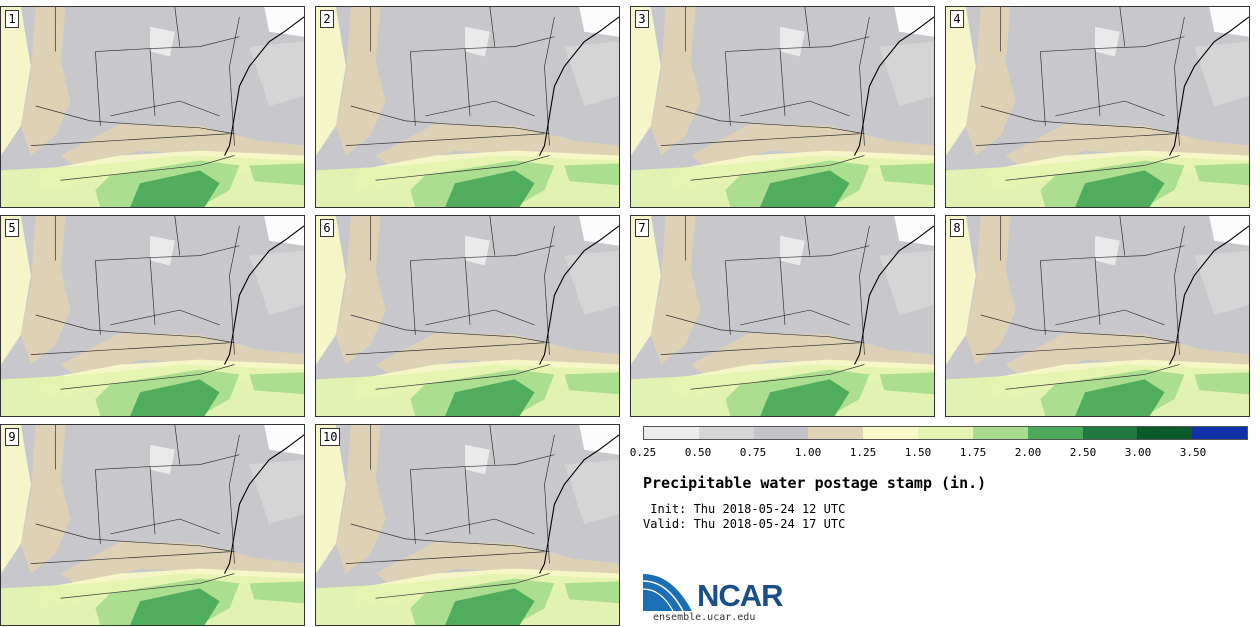  Describe the element at coordinates (330, 437) in the screenshot. I see `stamp-number: 10` at that location.